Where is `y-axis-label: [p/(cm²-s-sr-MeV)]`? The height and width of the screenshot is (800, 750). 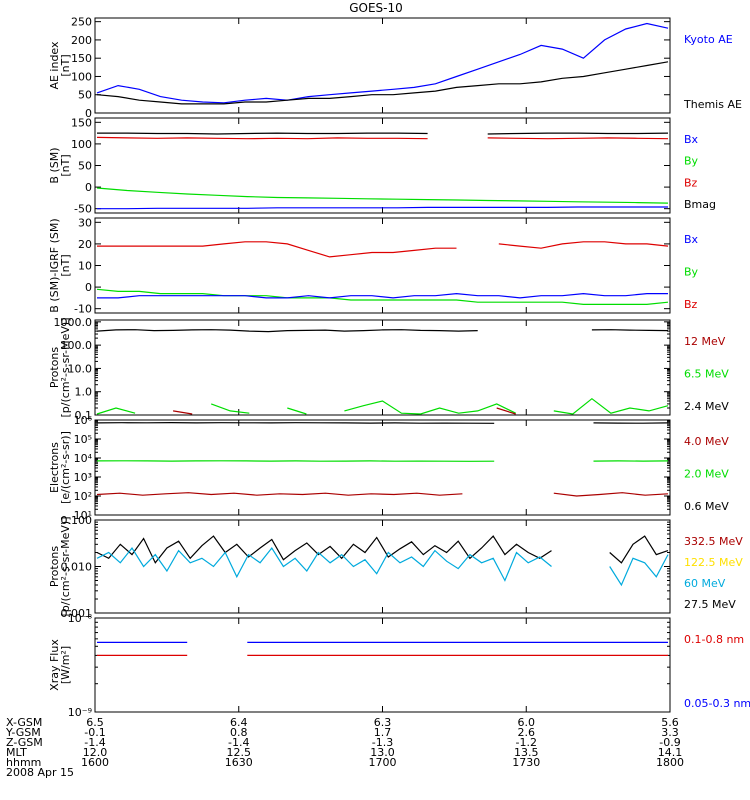
y-axis-label: [p/(cm²-s-sr-MeV)] is located at coordinates (65, 567).